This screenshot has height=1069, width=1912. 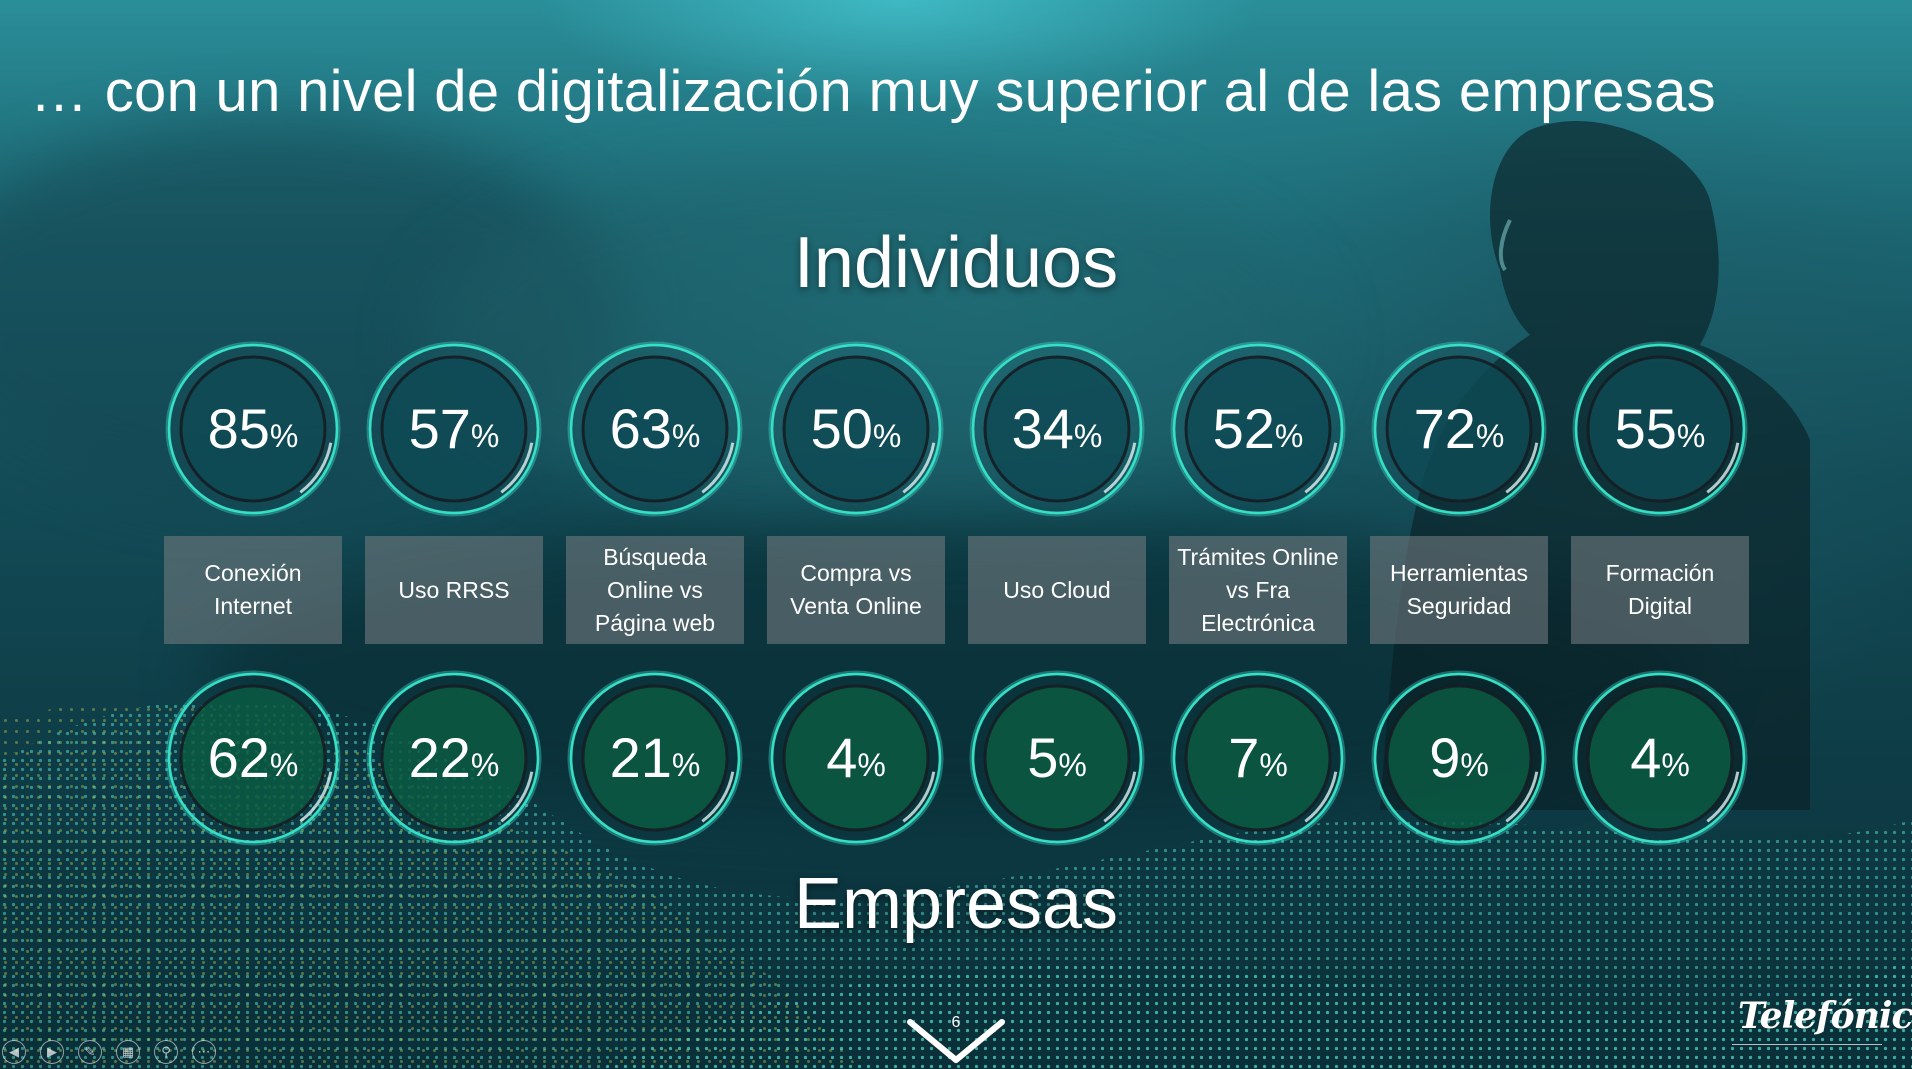 I want to click on indicator-label-5: Uso Cloud, so click(x=1057, y=590).